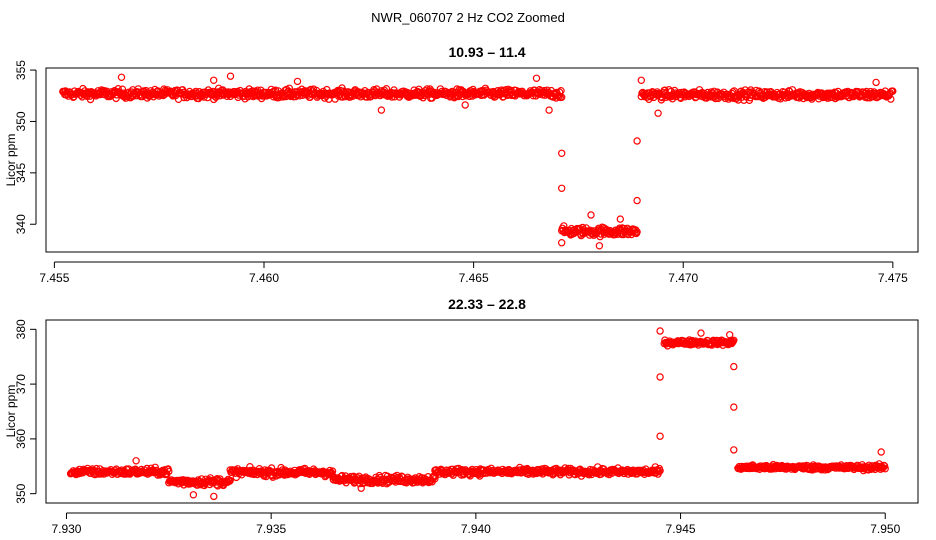 Image resolution: width=936 pixels, height=540 pixels. Describe the element at coordinates (11, 160) in the screenshot. I see `top-panel-y-axis-label: Licor ppm` at that location.